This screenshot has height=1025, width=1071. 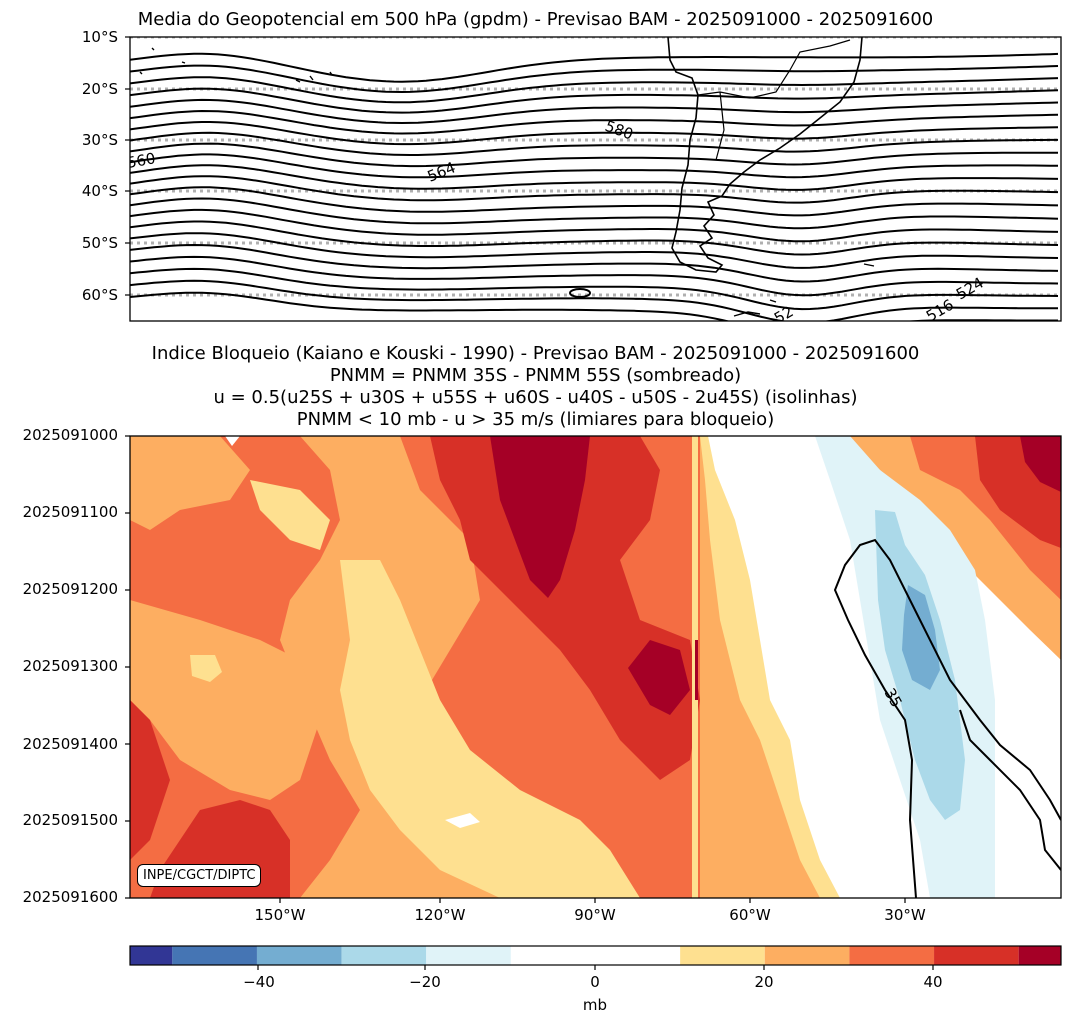 I want to click on index-ytick: 2025091000, so click(x=70, y=435).